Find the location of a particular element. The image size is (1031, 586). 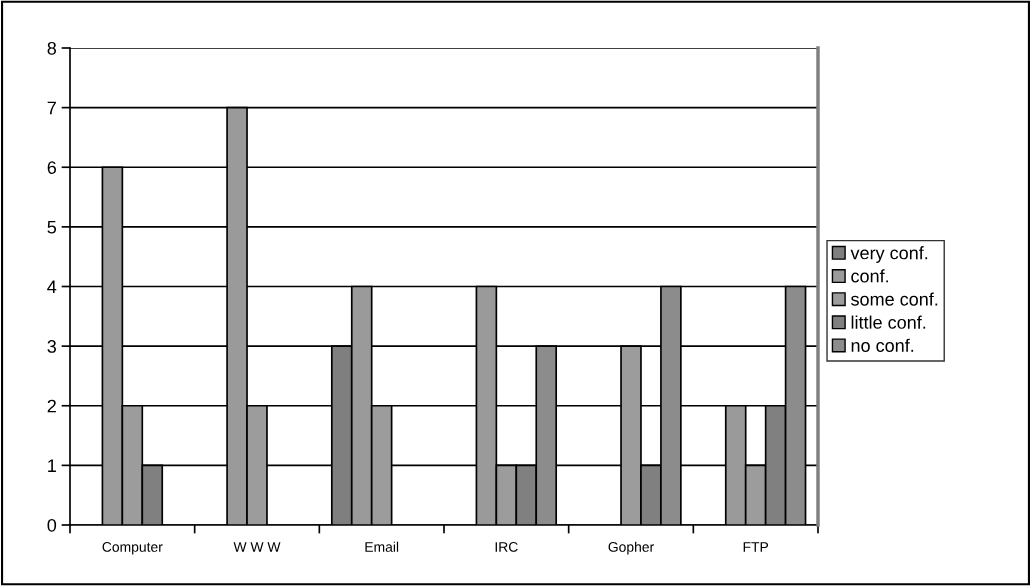

y-tick-label: 7 is located at coordinates (51, 108).